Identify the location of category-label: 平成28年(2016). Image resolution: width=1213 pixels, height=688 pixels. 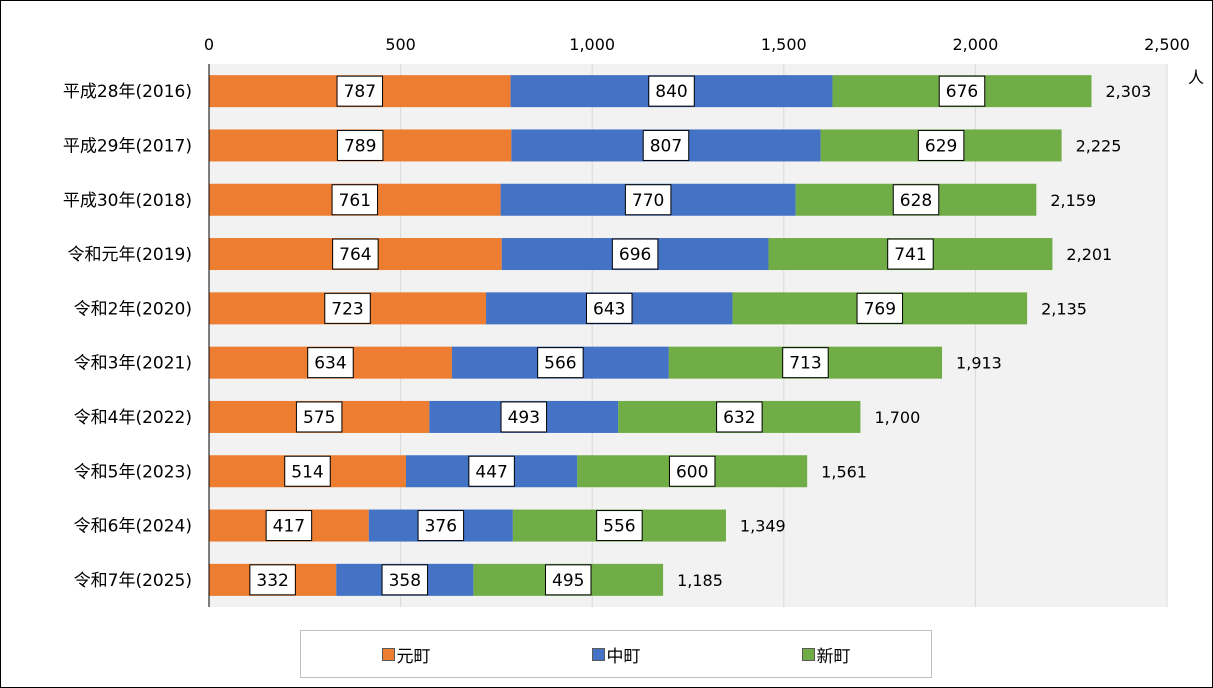
(127, 92).